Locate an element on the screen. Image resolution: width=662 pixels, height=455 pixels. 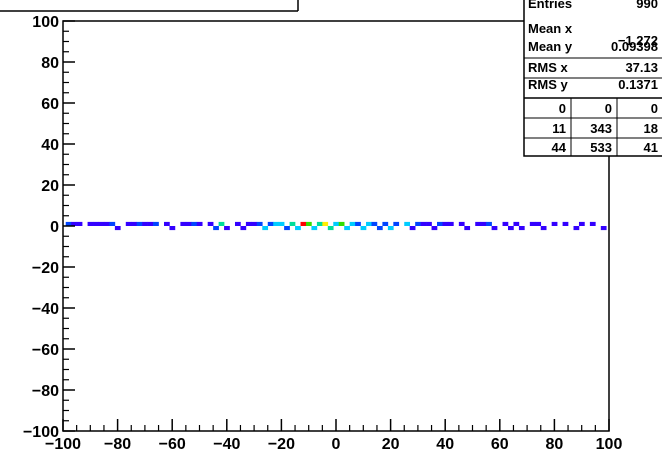
y-tick-label: −100 is located at coordinates (41, 432).